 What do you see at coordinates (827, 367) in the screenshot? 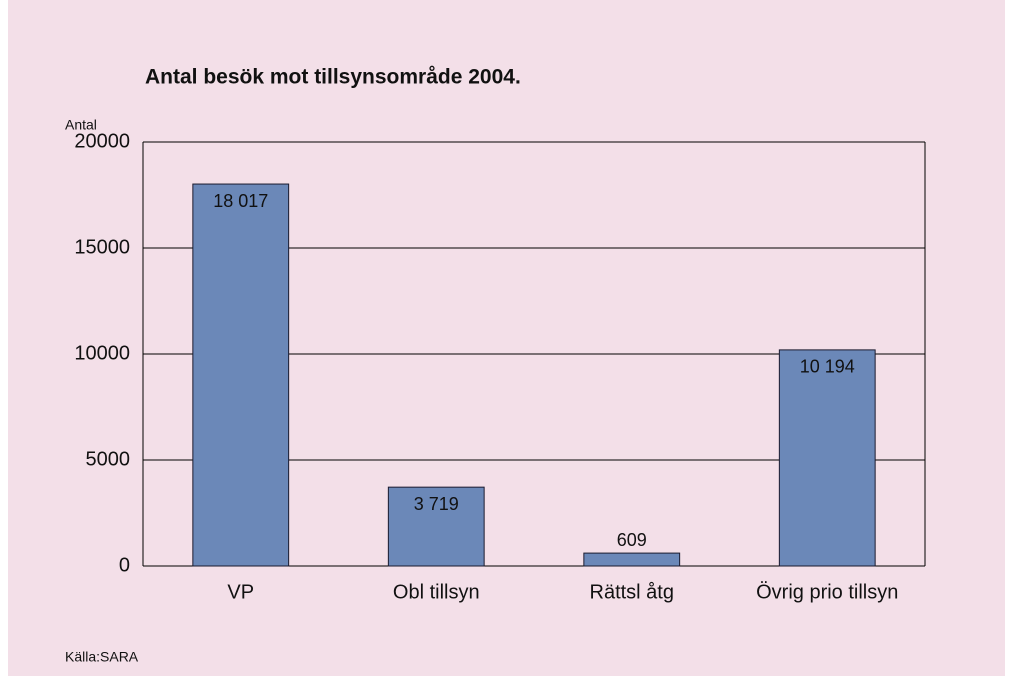
I see `data-label: 10 194` at bounding box center [827, 367].